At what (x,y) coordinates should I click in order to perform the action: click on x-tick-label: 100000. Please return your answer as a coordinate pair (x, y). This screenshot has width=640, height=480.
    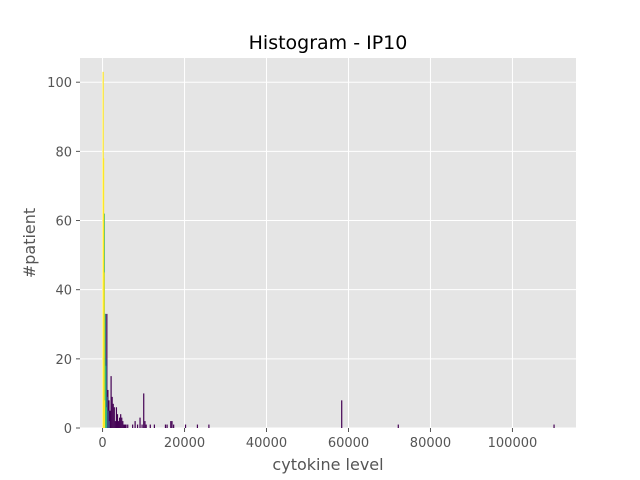
    Looking at the image, I should click on (513, 443).